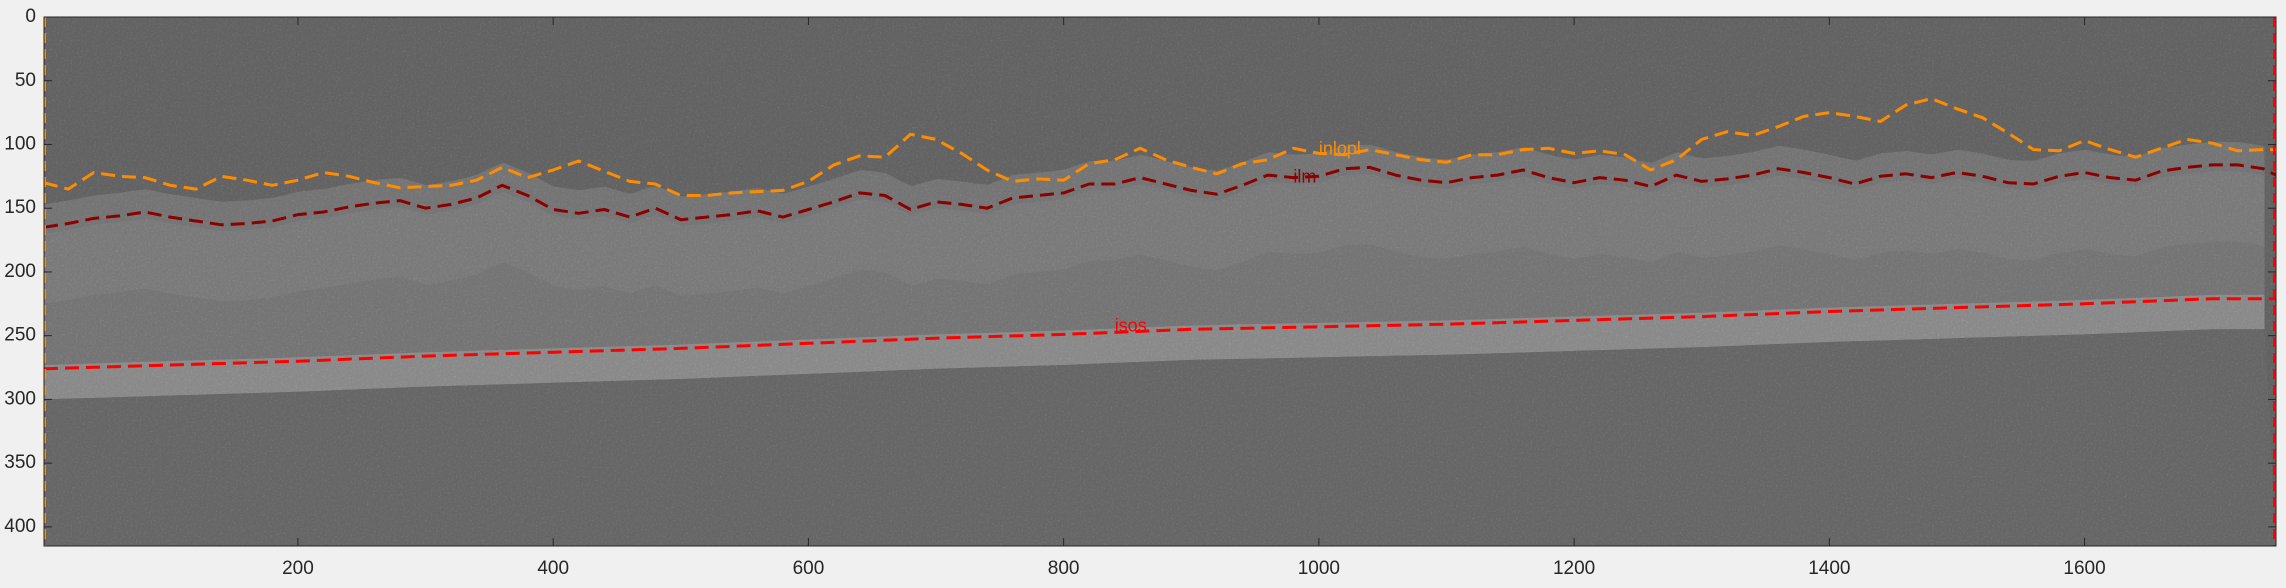  I want to click on y-tick-label: 150, so click(20, 207).